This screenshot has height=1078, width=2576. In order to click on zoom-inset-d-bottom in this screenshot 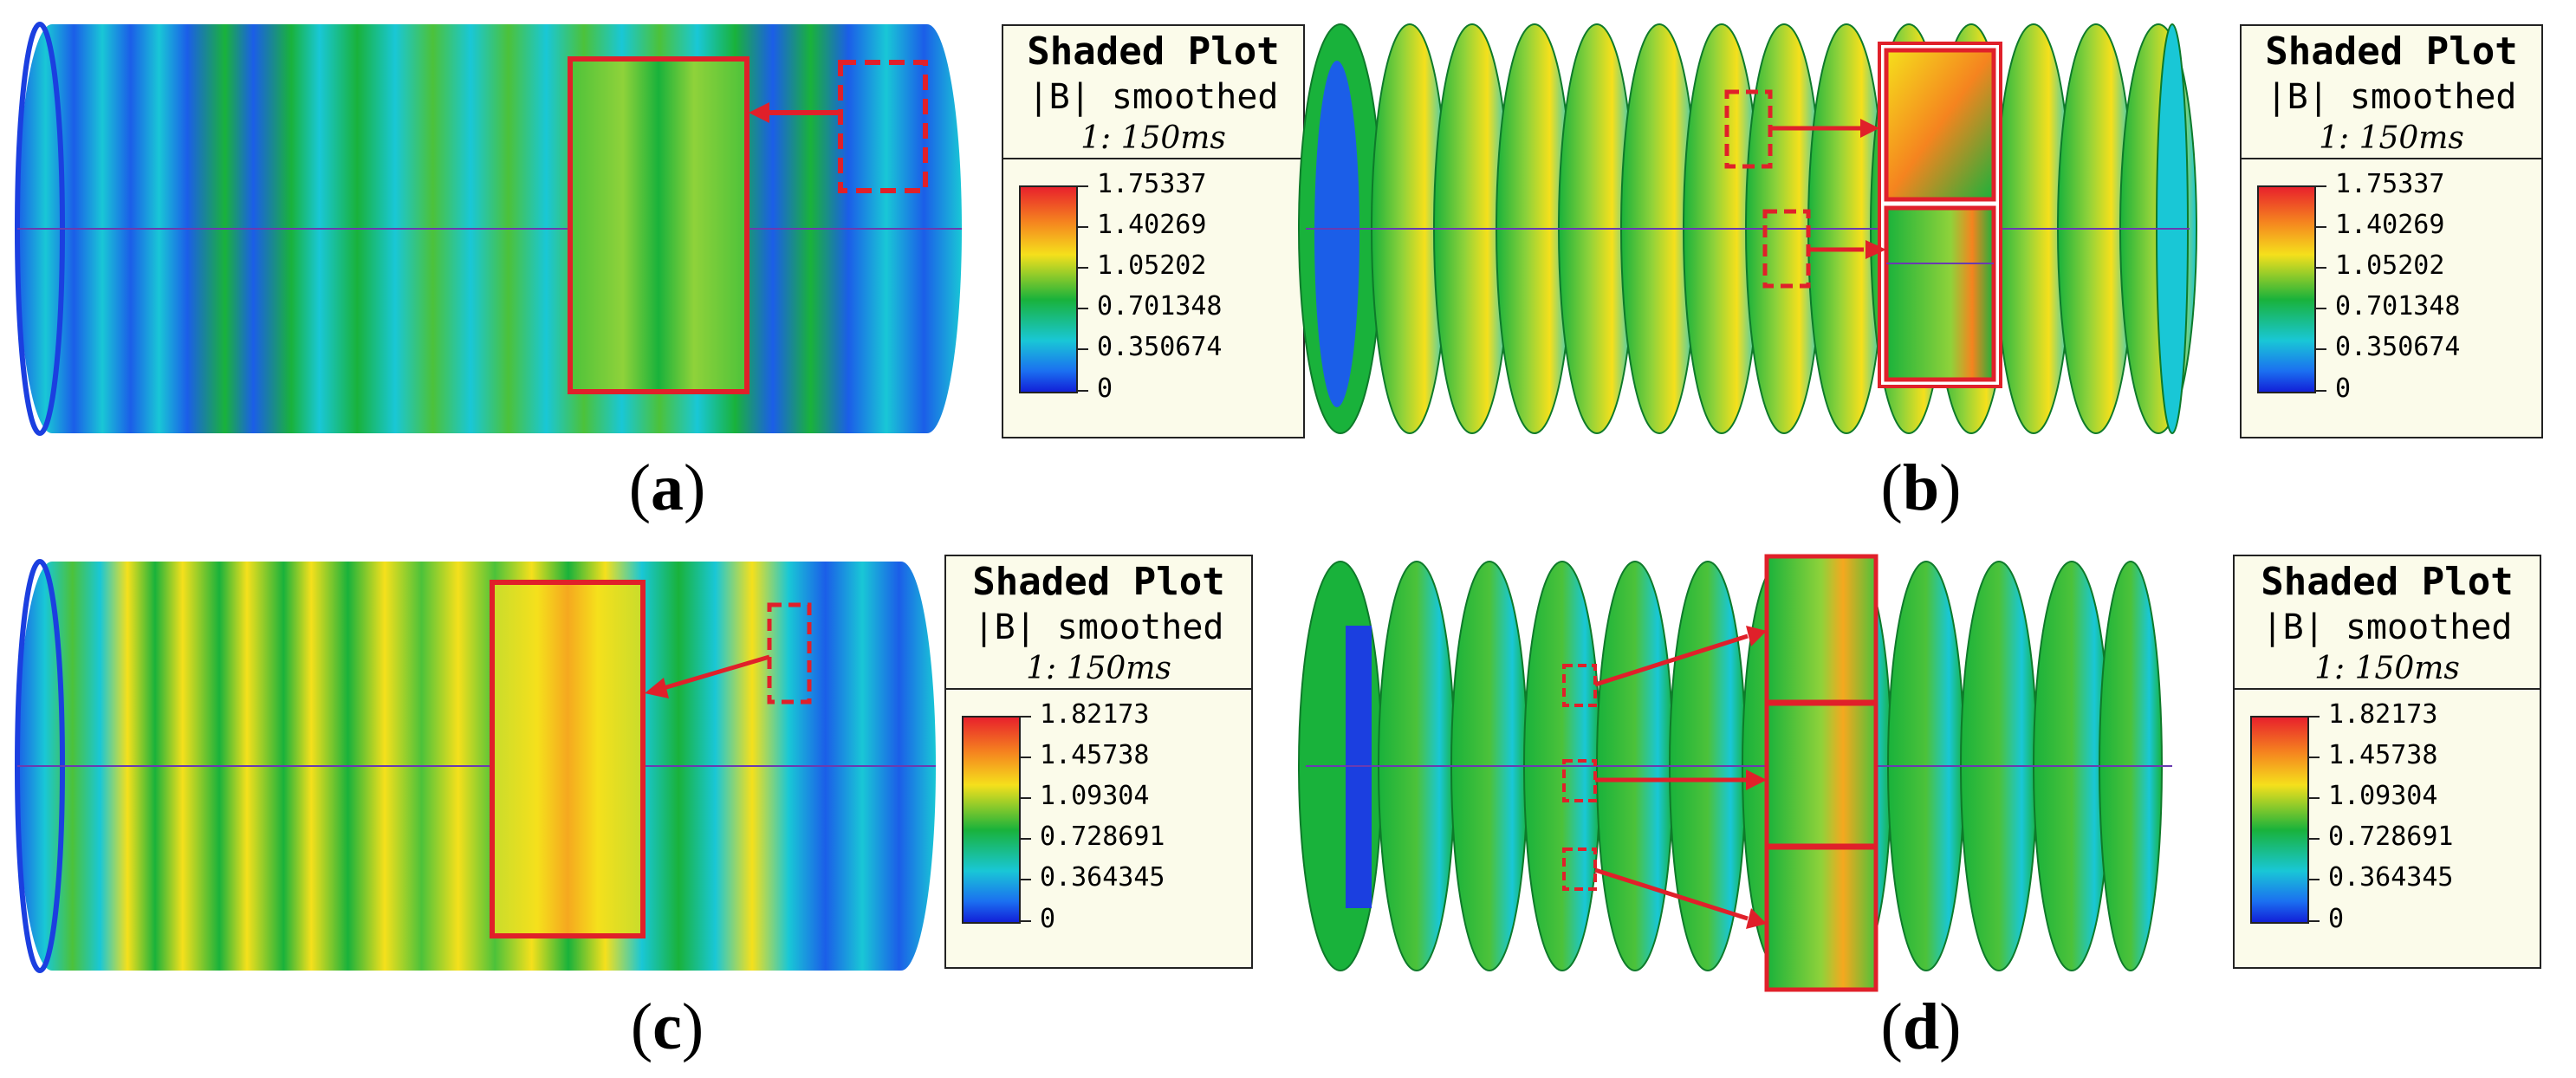, I will do `click(1821, 918)`.